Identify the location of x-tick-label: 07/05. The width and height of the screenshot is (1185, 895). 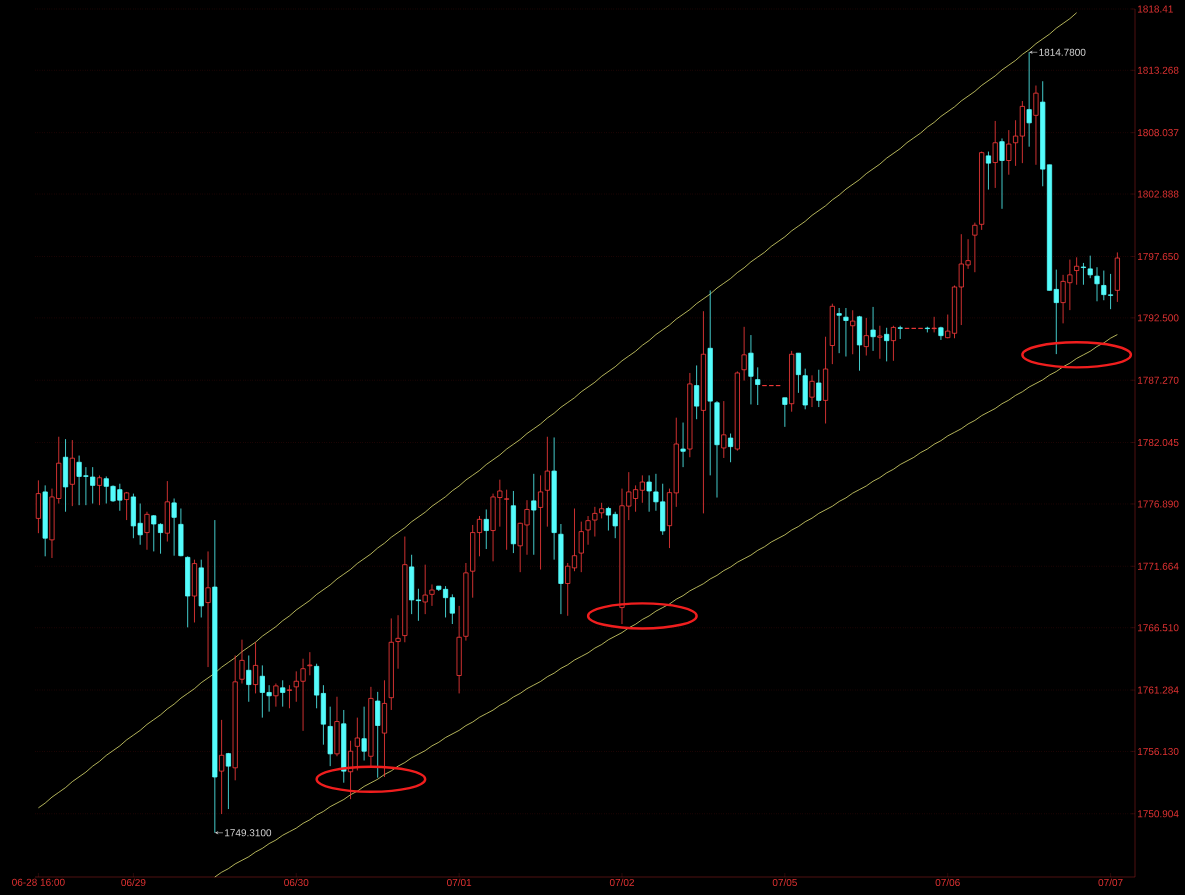
(784, 882).